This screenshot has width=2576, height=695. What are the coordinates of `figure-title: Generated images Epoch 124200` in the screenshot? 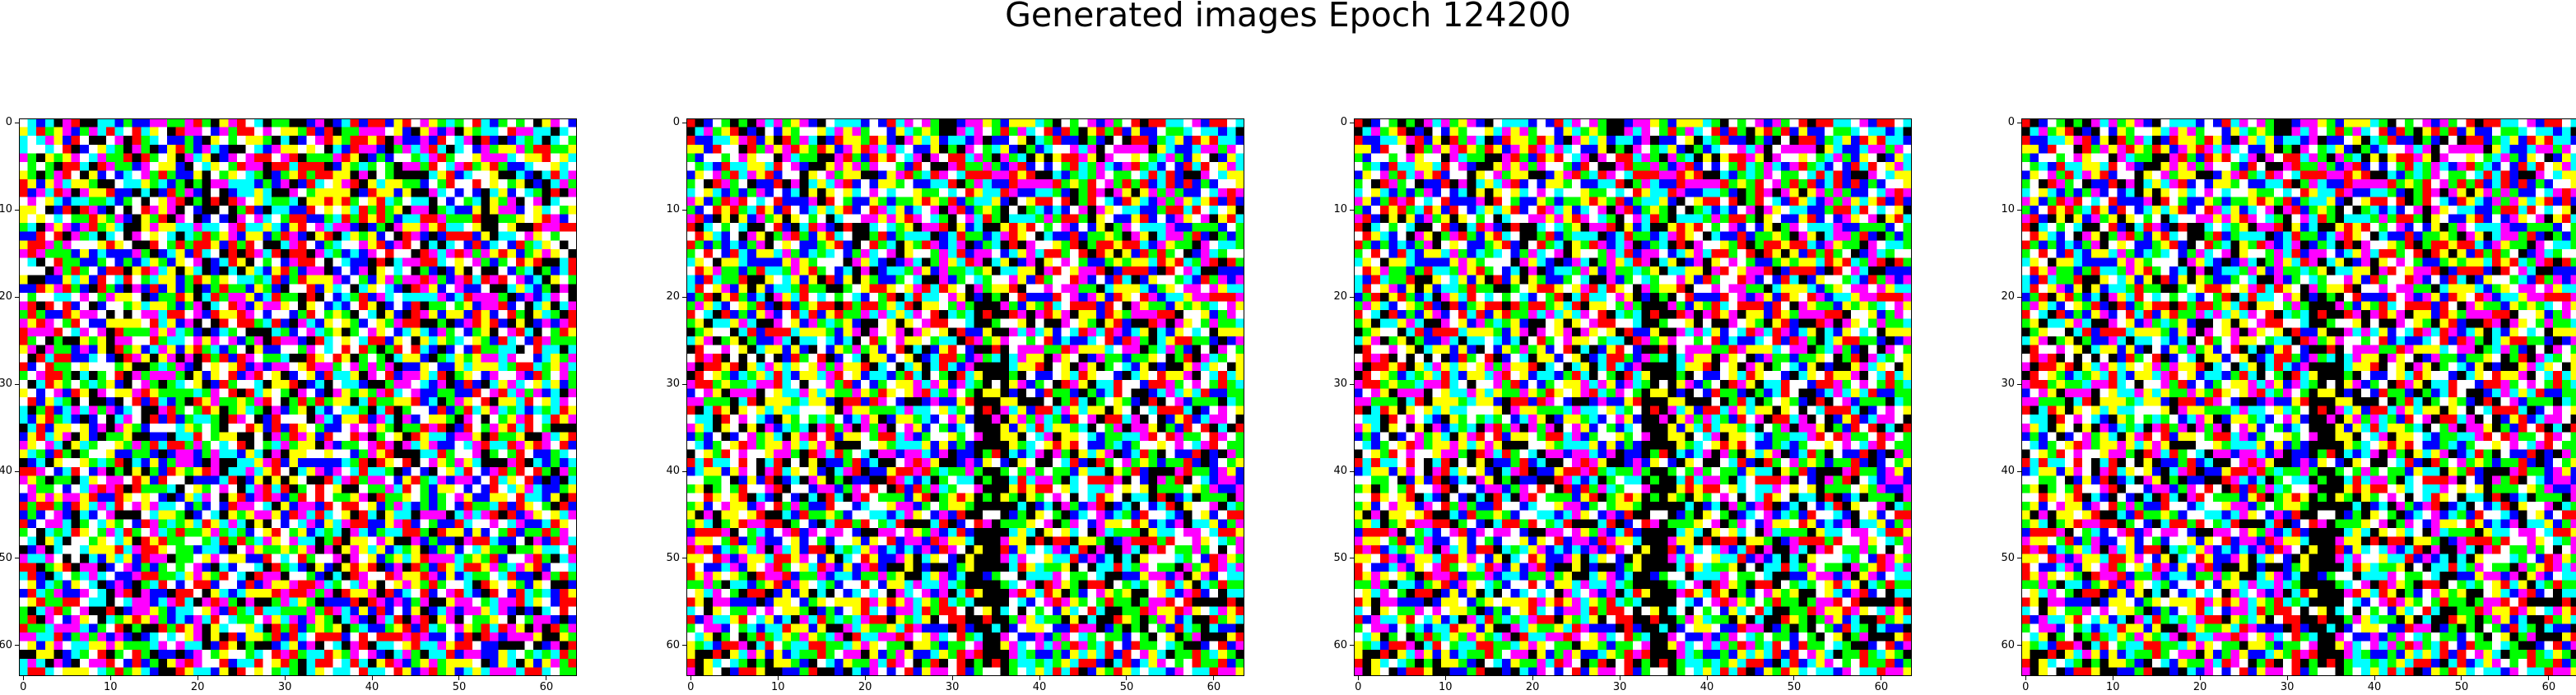 It's located at (1288, 15).